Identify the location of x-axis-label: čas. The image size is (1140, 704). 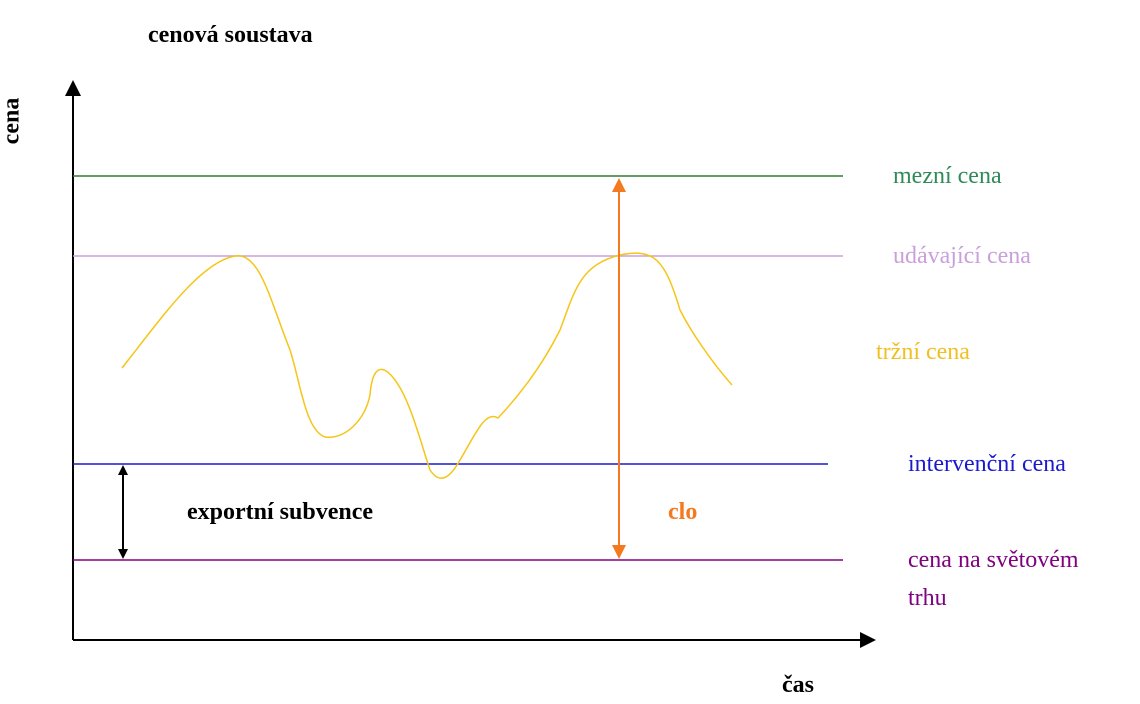
(798, 685).